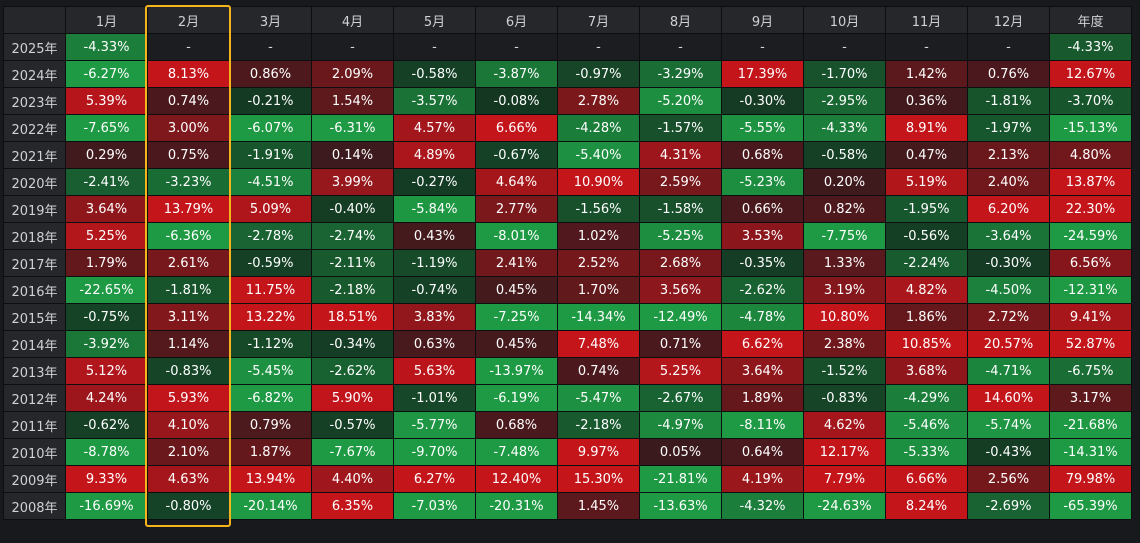 This screenshot has width=1140, height=543. Describe the element at coordinates (352, 317) in the screenshot. I see `heatmap-cell: 18.51%` at that location.